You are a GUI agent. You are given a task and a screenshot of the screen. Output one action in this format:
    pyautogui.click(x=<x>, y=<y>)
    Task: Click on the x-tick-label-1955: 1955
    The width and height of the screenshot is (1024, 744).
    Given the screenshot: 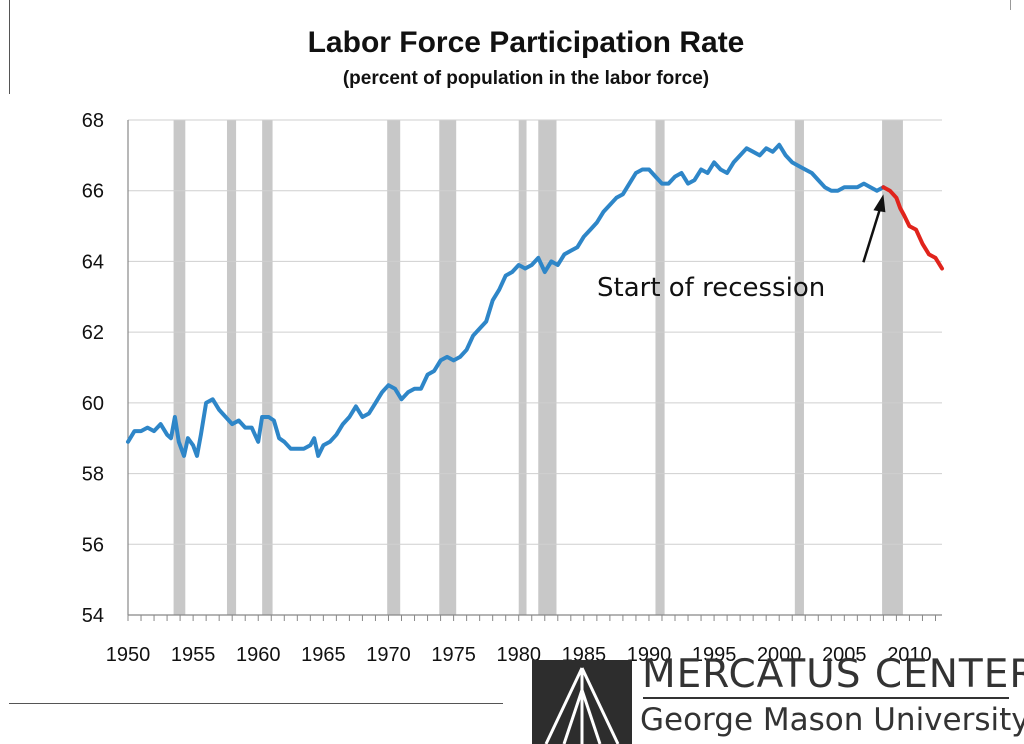 What is the action you would take?
    pyautogui.click(x=193, y=655)
    